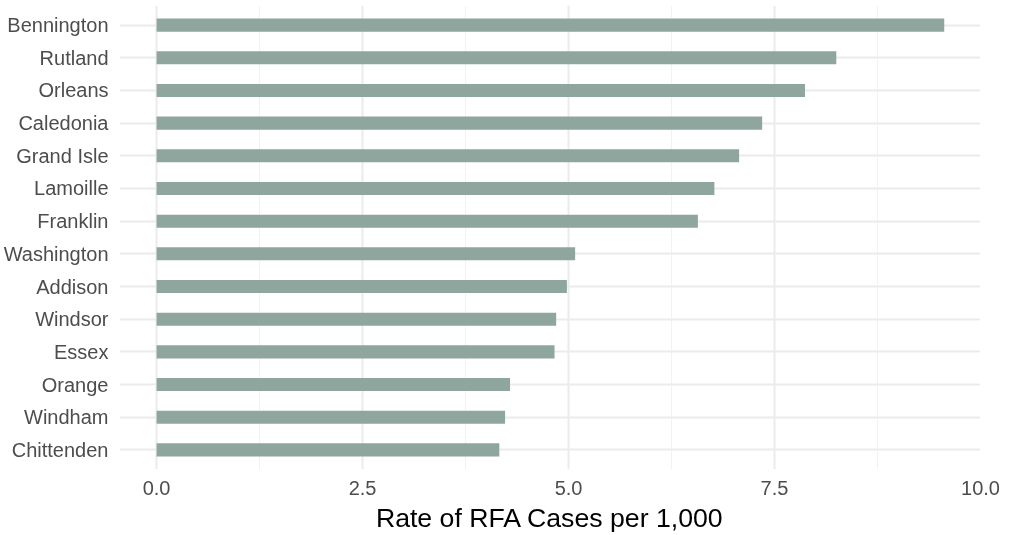  What do you see at coordinates (60, 449) in the screenshot?
I see `y-tick-label: Chittenden` at bounding box center [60, 449].